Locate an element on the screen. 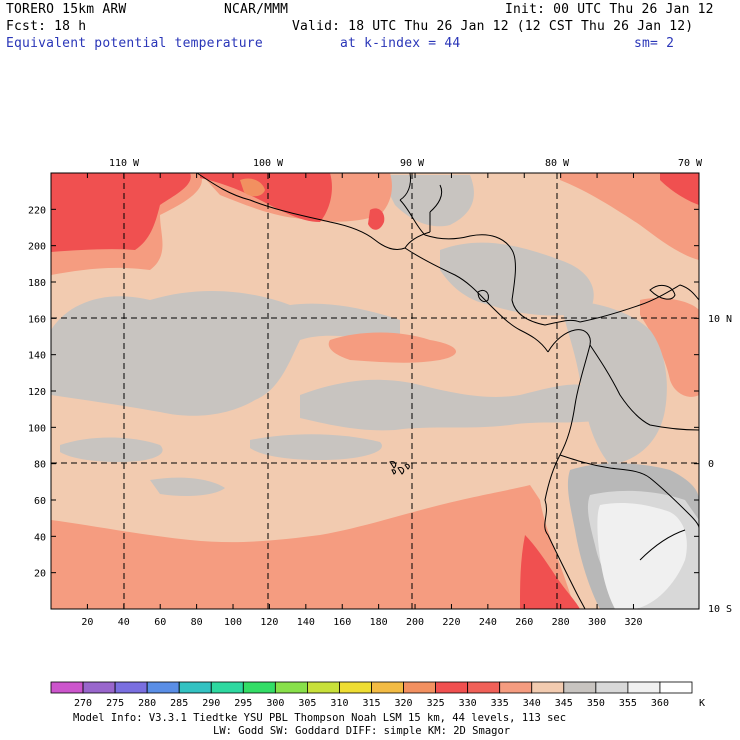  init-time: Init: 00 UTC Thu 26 Jan 12 is located at coordinates (609, 9).